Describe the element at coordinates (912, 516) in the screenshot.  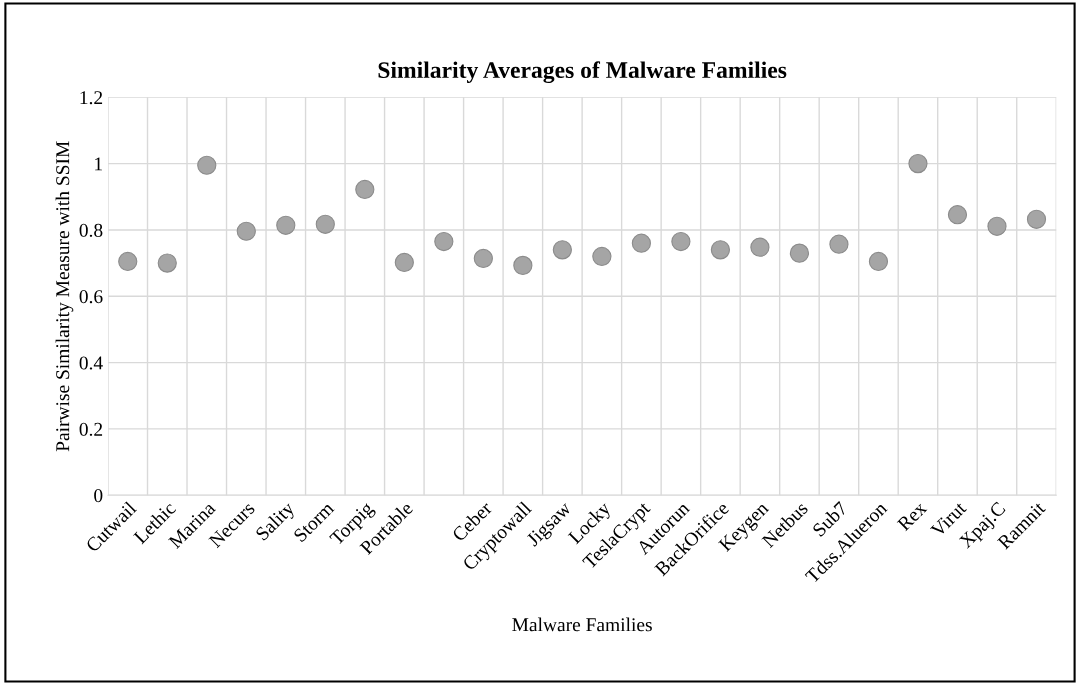
I see `x-tick-label: Rex` at that location.